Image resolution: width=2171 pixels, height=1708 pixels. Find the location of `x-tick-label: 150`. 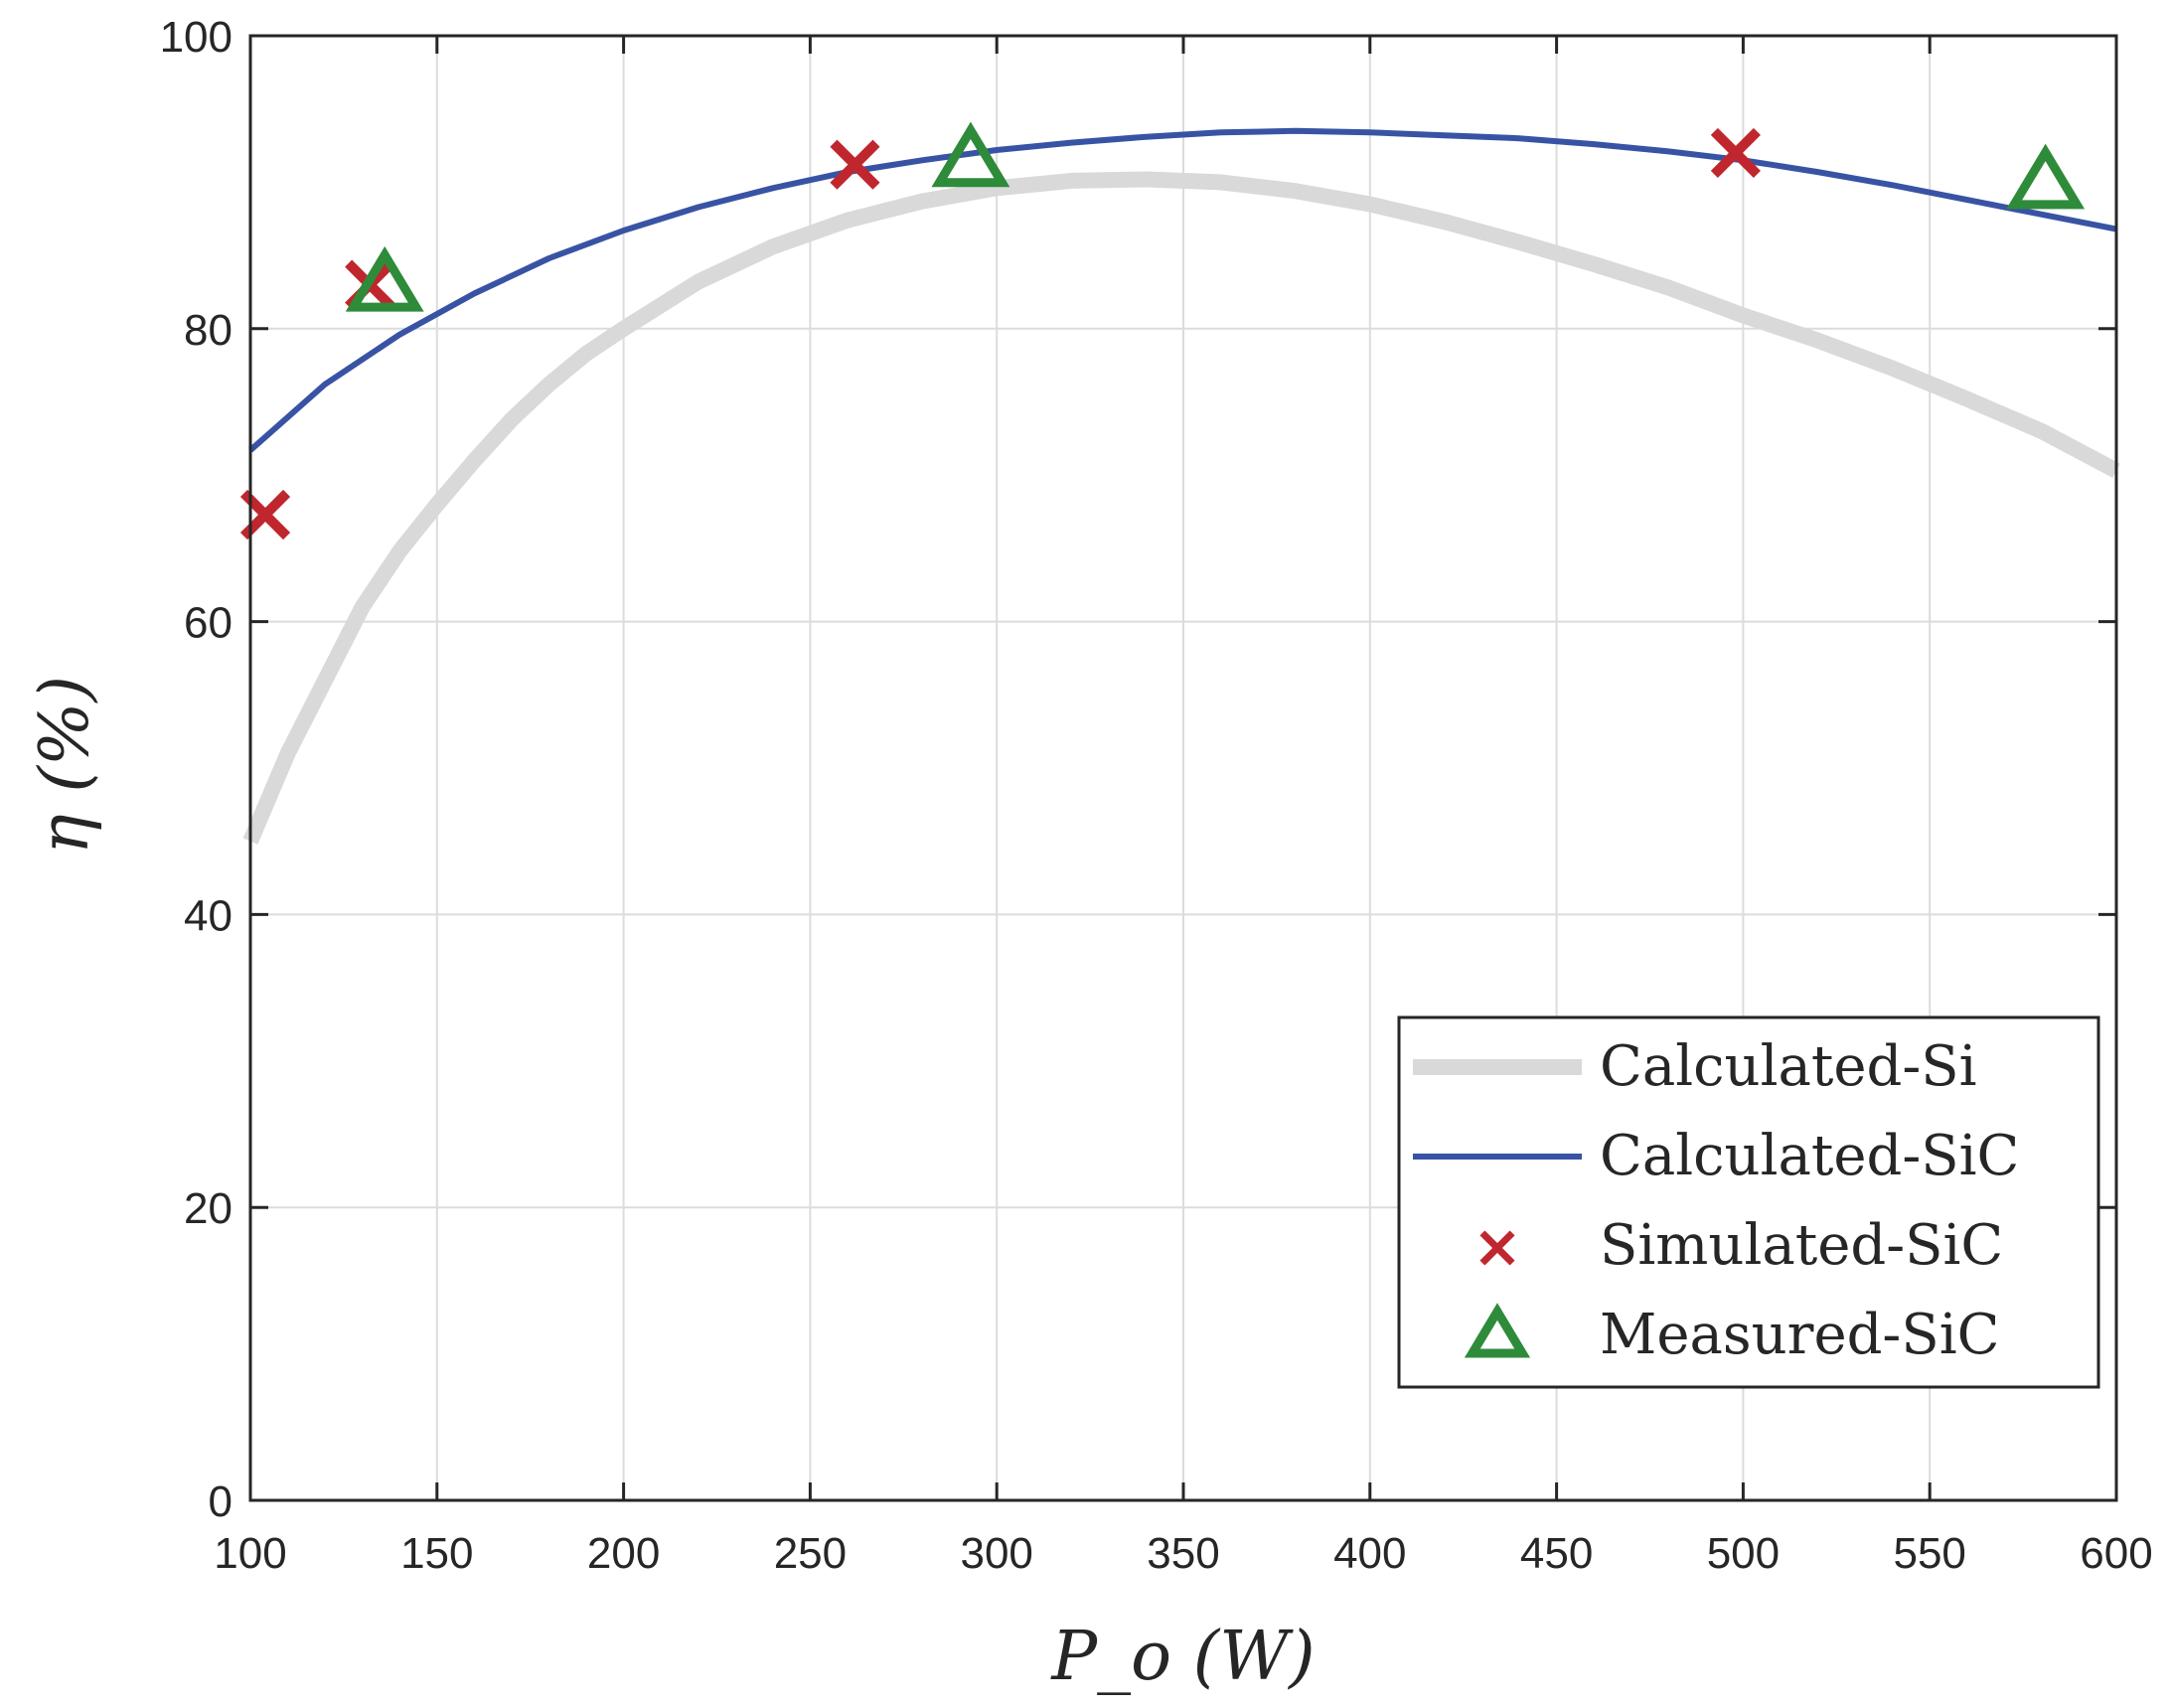

x-tick-label: 150 is located at coordinates (437, 1553).